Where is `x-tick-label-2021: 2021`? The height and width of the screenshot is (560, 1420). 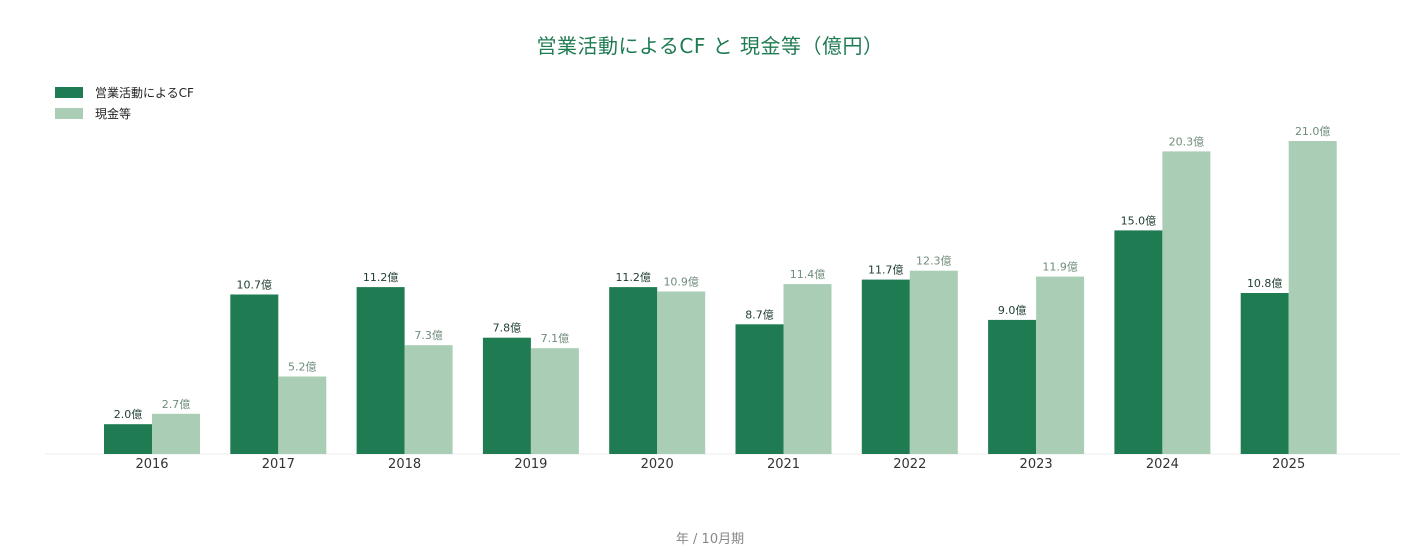 x-tick-label-2021: 2021 is located at coordinates (783, 464).